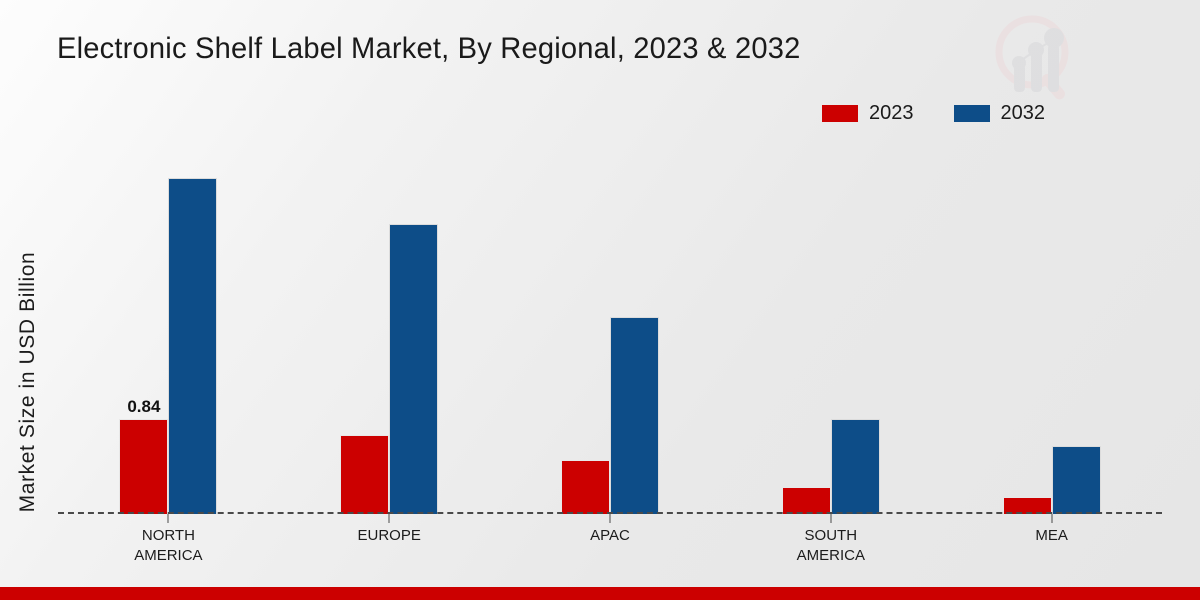 This screenshot has height=600, width=1200. What do you see at coordinates (600, 593) in the screenshot?
I see `bottom-accent-strip` at bounding box center [600, 593].